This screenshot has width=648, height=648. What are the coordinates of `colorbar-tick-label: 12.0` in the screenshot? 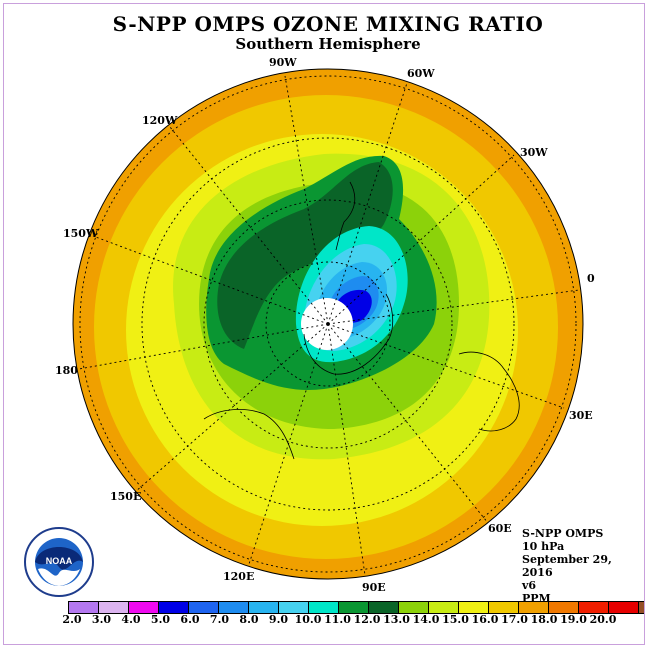 It's located at (367, 619).